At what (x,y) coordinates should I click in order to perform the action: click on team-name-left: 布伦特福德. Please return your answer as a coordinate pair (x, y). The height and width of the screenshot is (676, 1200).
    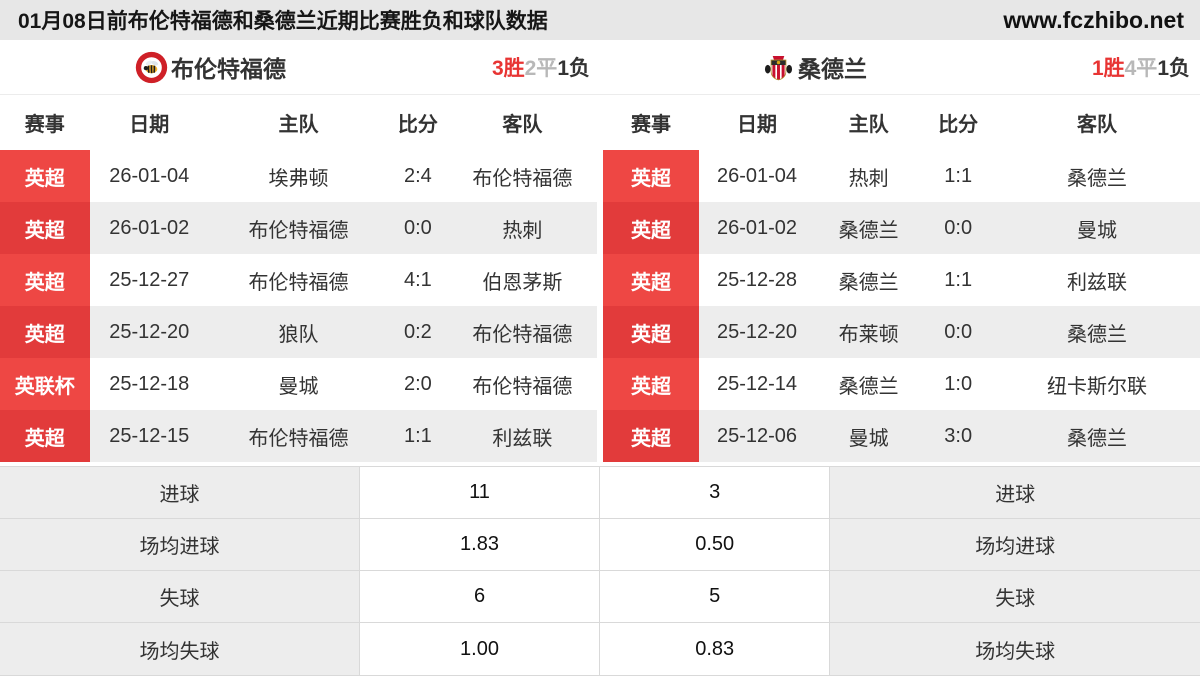
    Looking at the image, I should click on (228, 69).